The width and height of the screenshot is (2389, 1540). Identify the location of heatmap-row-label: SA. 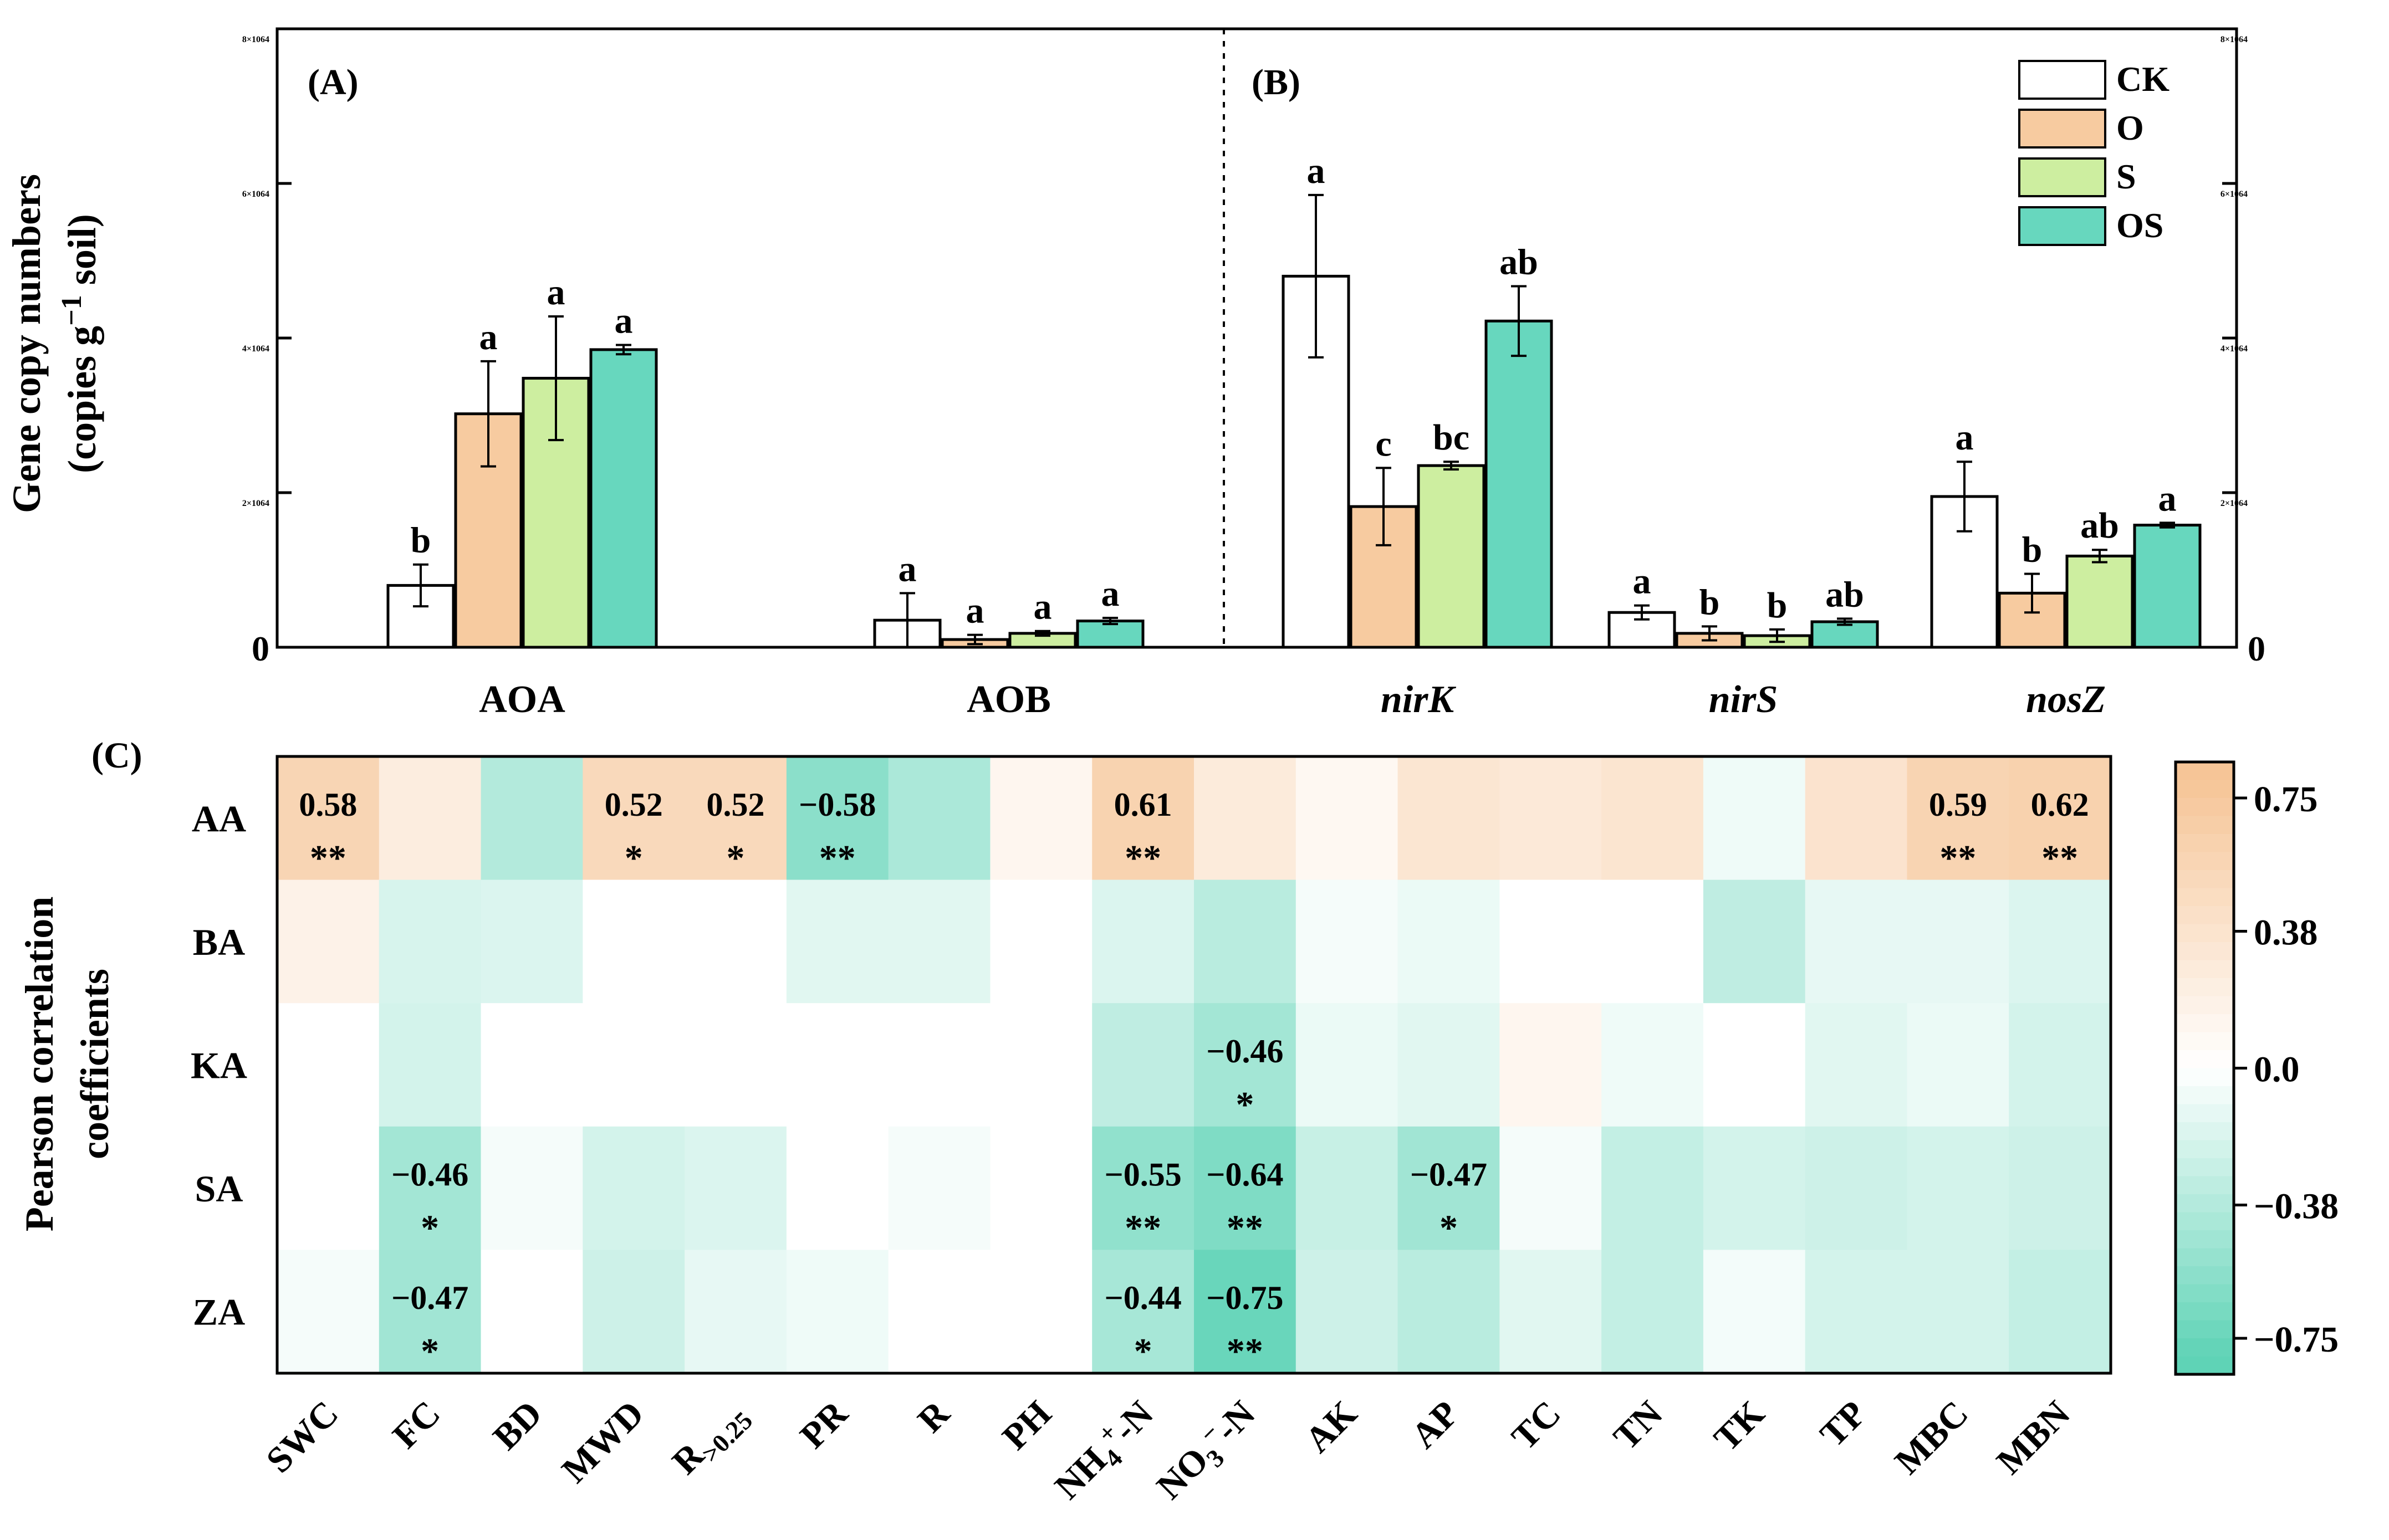
(219, 1189).